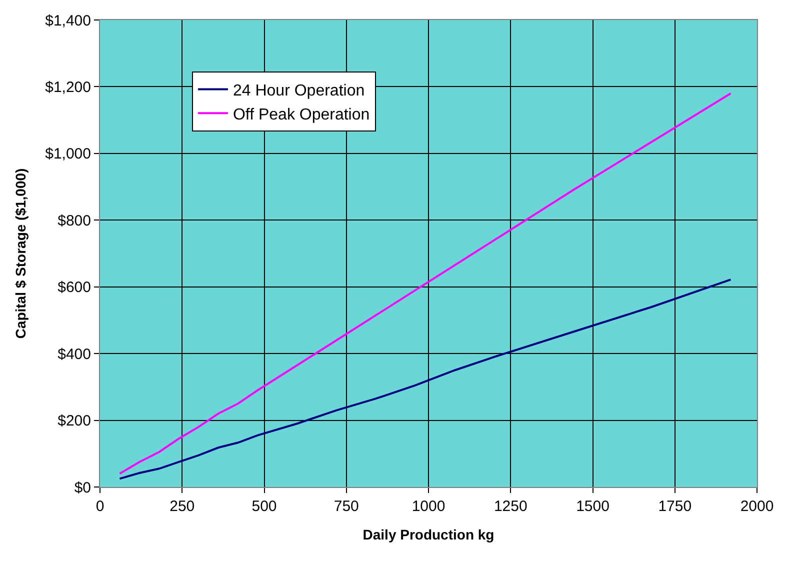 The width and height of the screenshot is (786, 567). I want to click on y-axis-title: Capital $ Storage ($1,000), so click(20, 253).